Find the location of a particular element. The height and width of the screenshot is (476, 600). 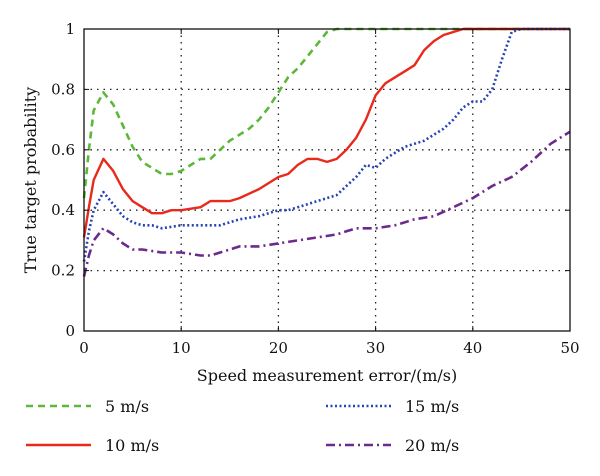

y-tick-label: 0 is located at coordinates (70, 331).